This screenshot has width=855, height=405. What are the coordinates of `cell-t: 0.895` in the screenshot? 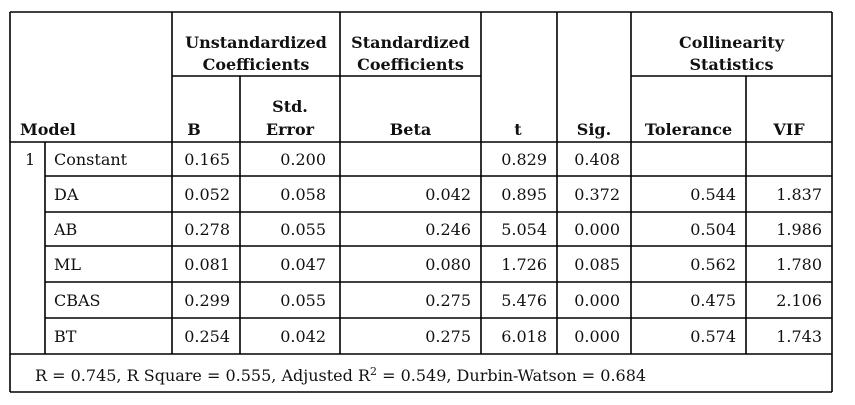 It's located at (524, 194).